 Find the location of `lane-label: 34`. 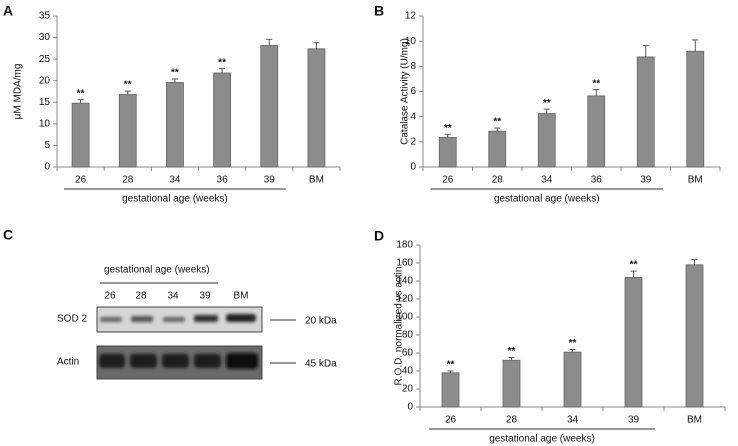

lane-label: 34 is located at coordinates (173, 296).